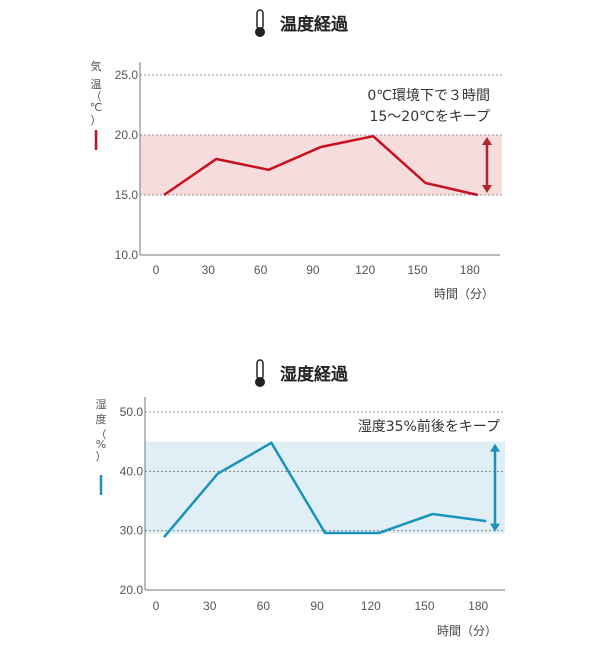 The image size is (600, 652). Describe the element at coordinates (132, 412) in the screenshot. I see `y-tick-label: 50.0` at that location.